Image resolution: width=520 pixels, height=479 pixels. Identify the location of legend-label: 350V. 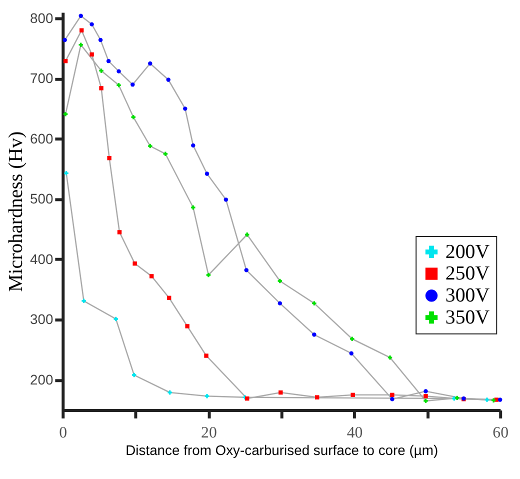
(467, 317).